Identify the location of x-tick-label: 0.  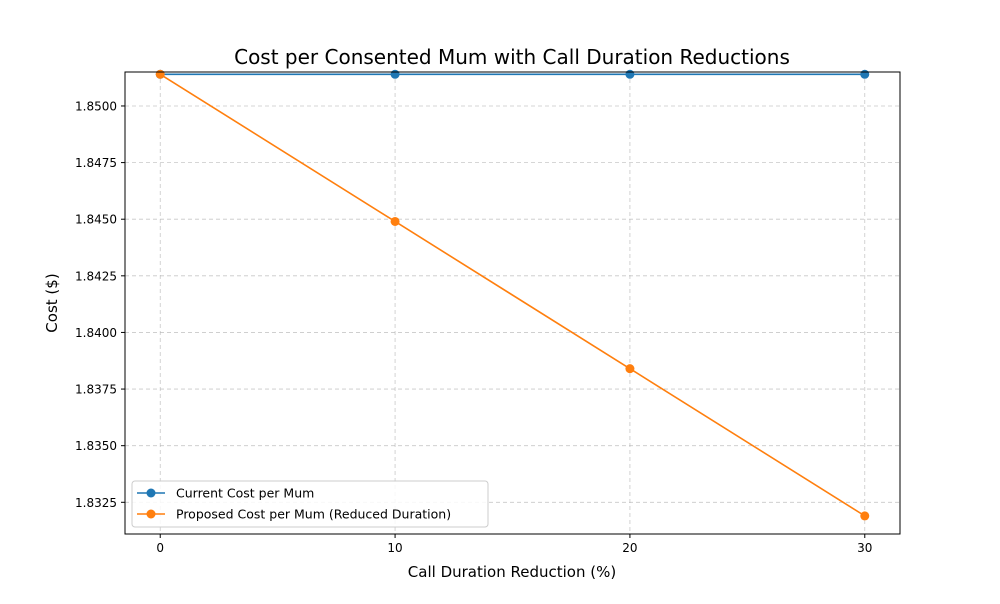
(160, 548).